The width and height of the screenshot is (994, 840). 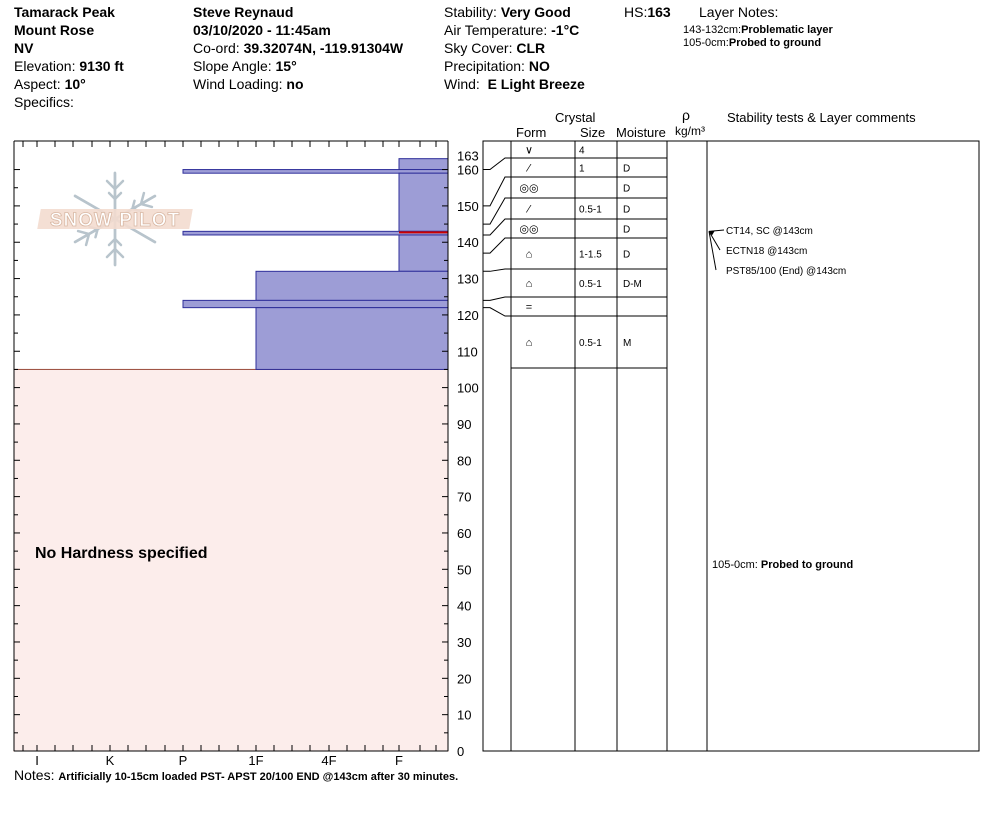 What do you see at coordinates (590, 255) in the screenshot?
I see `crystal-size: 1-1.5` at bounding box center [590, 255].